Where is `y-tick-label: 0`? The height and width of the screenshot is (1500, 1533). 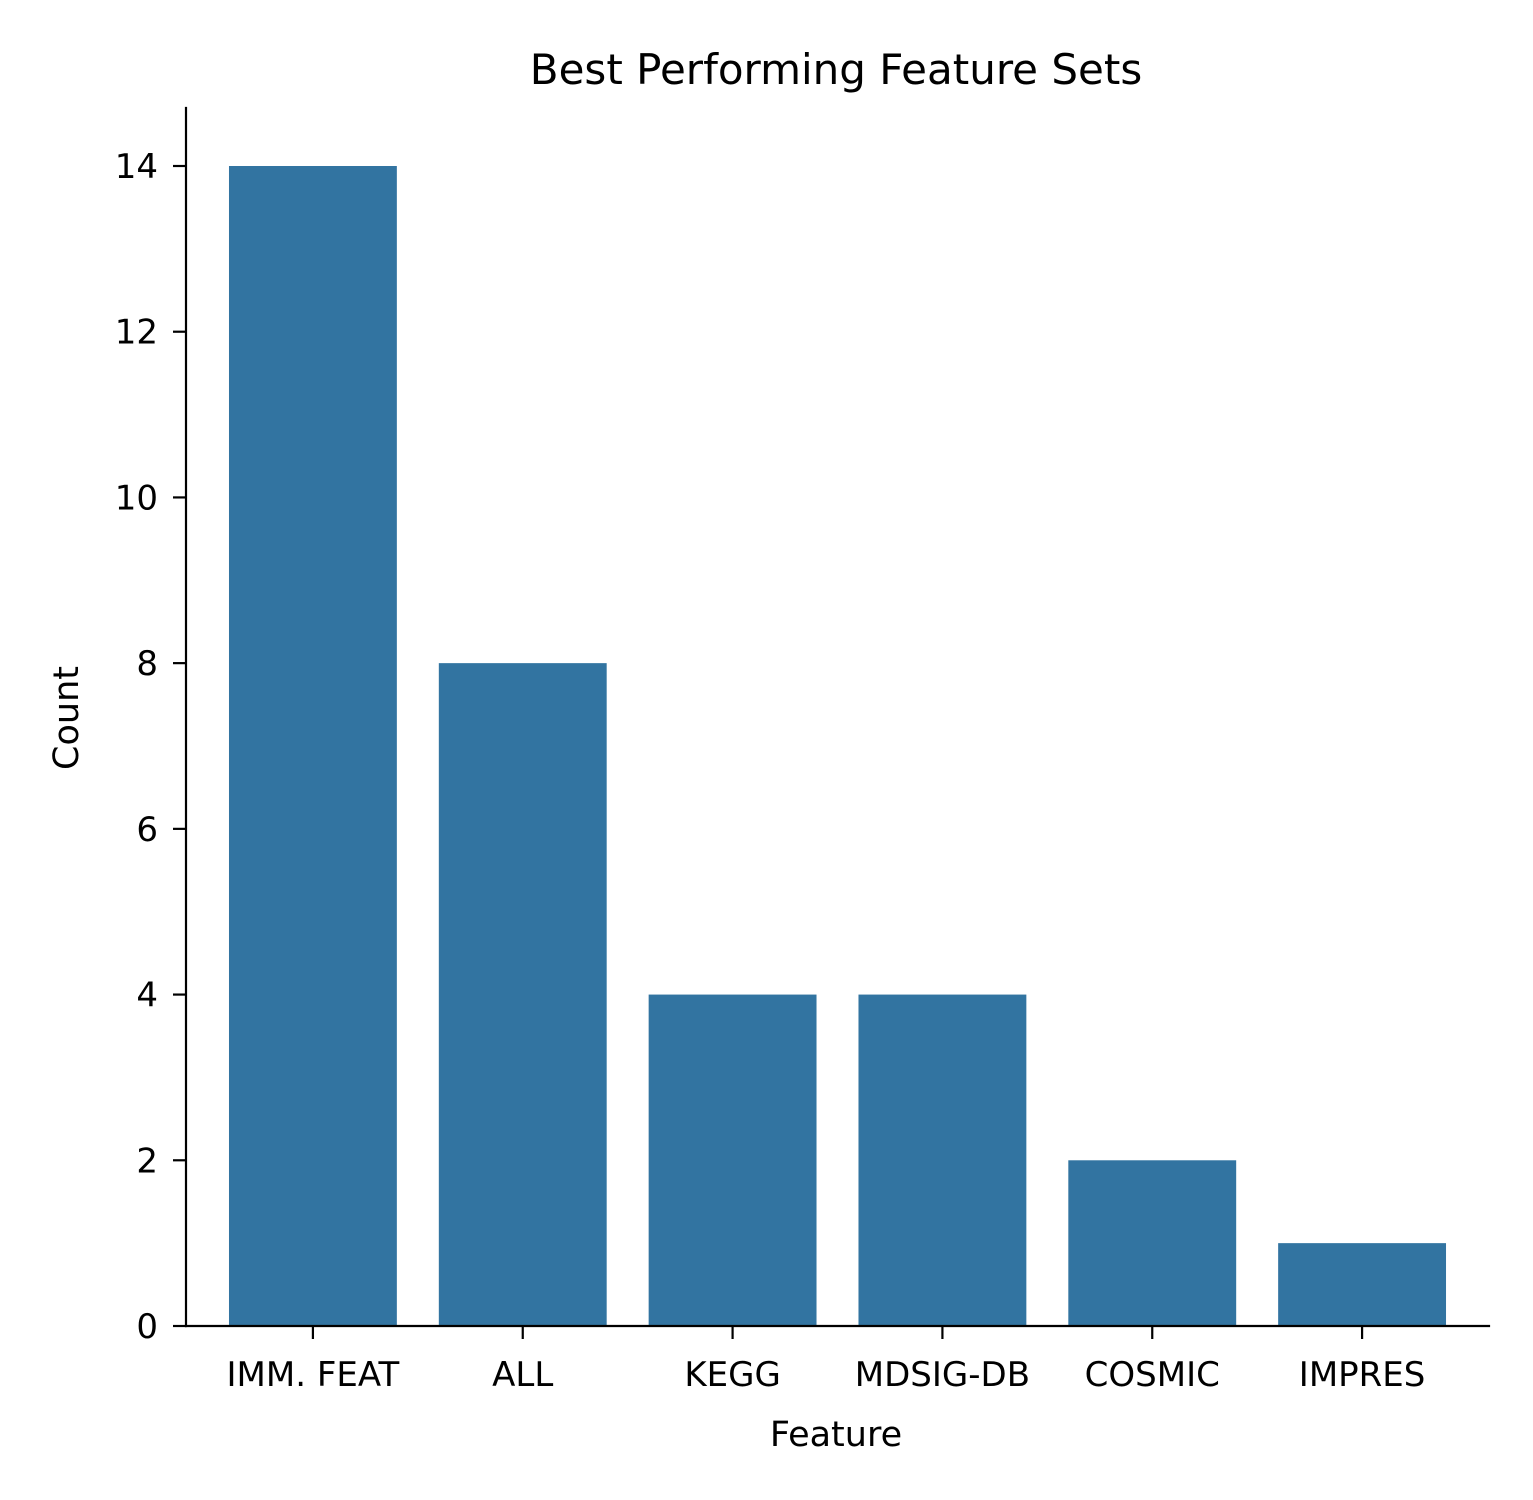
y-tick-label: 0 is located at coordinates (147, 1327).